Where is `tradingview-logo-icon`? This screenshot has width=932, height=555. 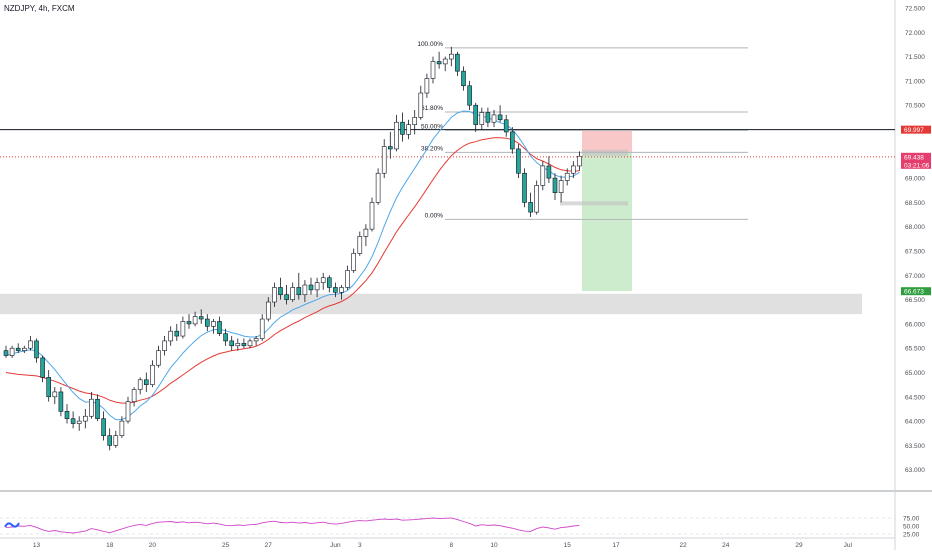 tradingview-logo-icon is located at coordinates (12, 525).